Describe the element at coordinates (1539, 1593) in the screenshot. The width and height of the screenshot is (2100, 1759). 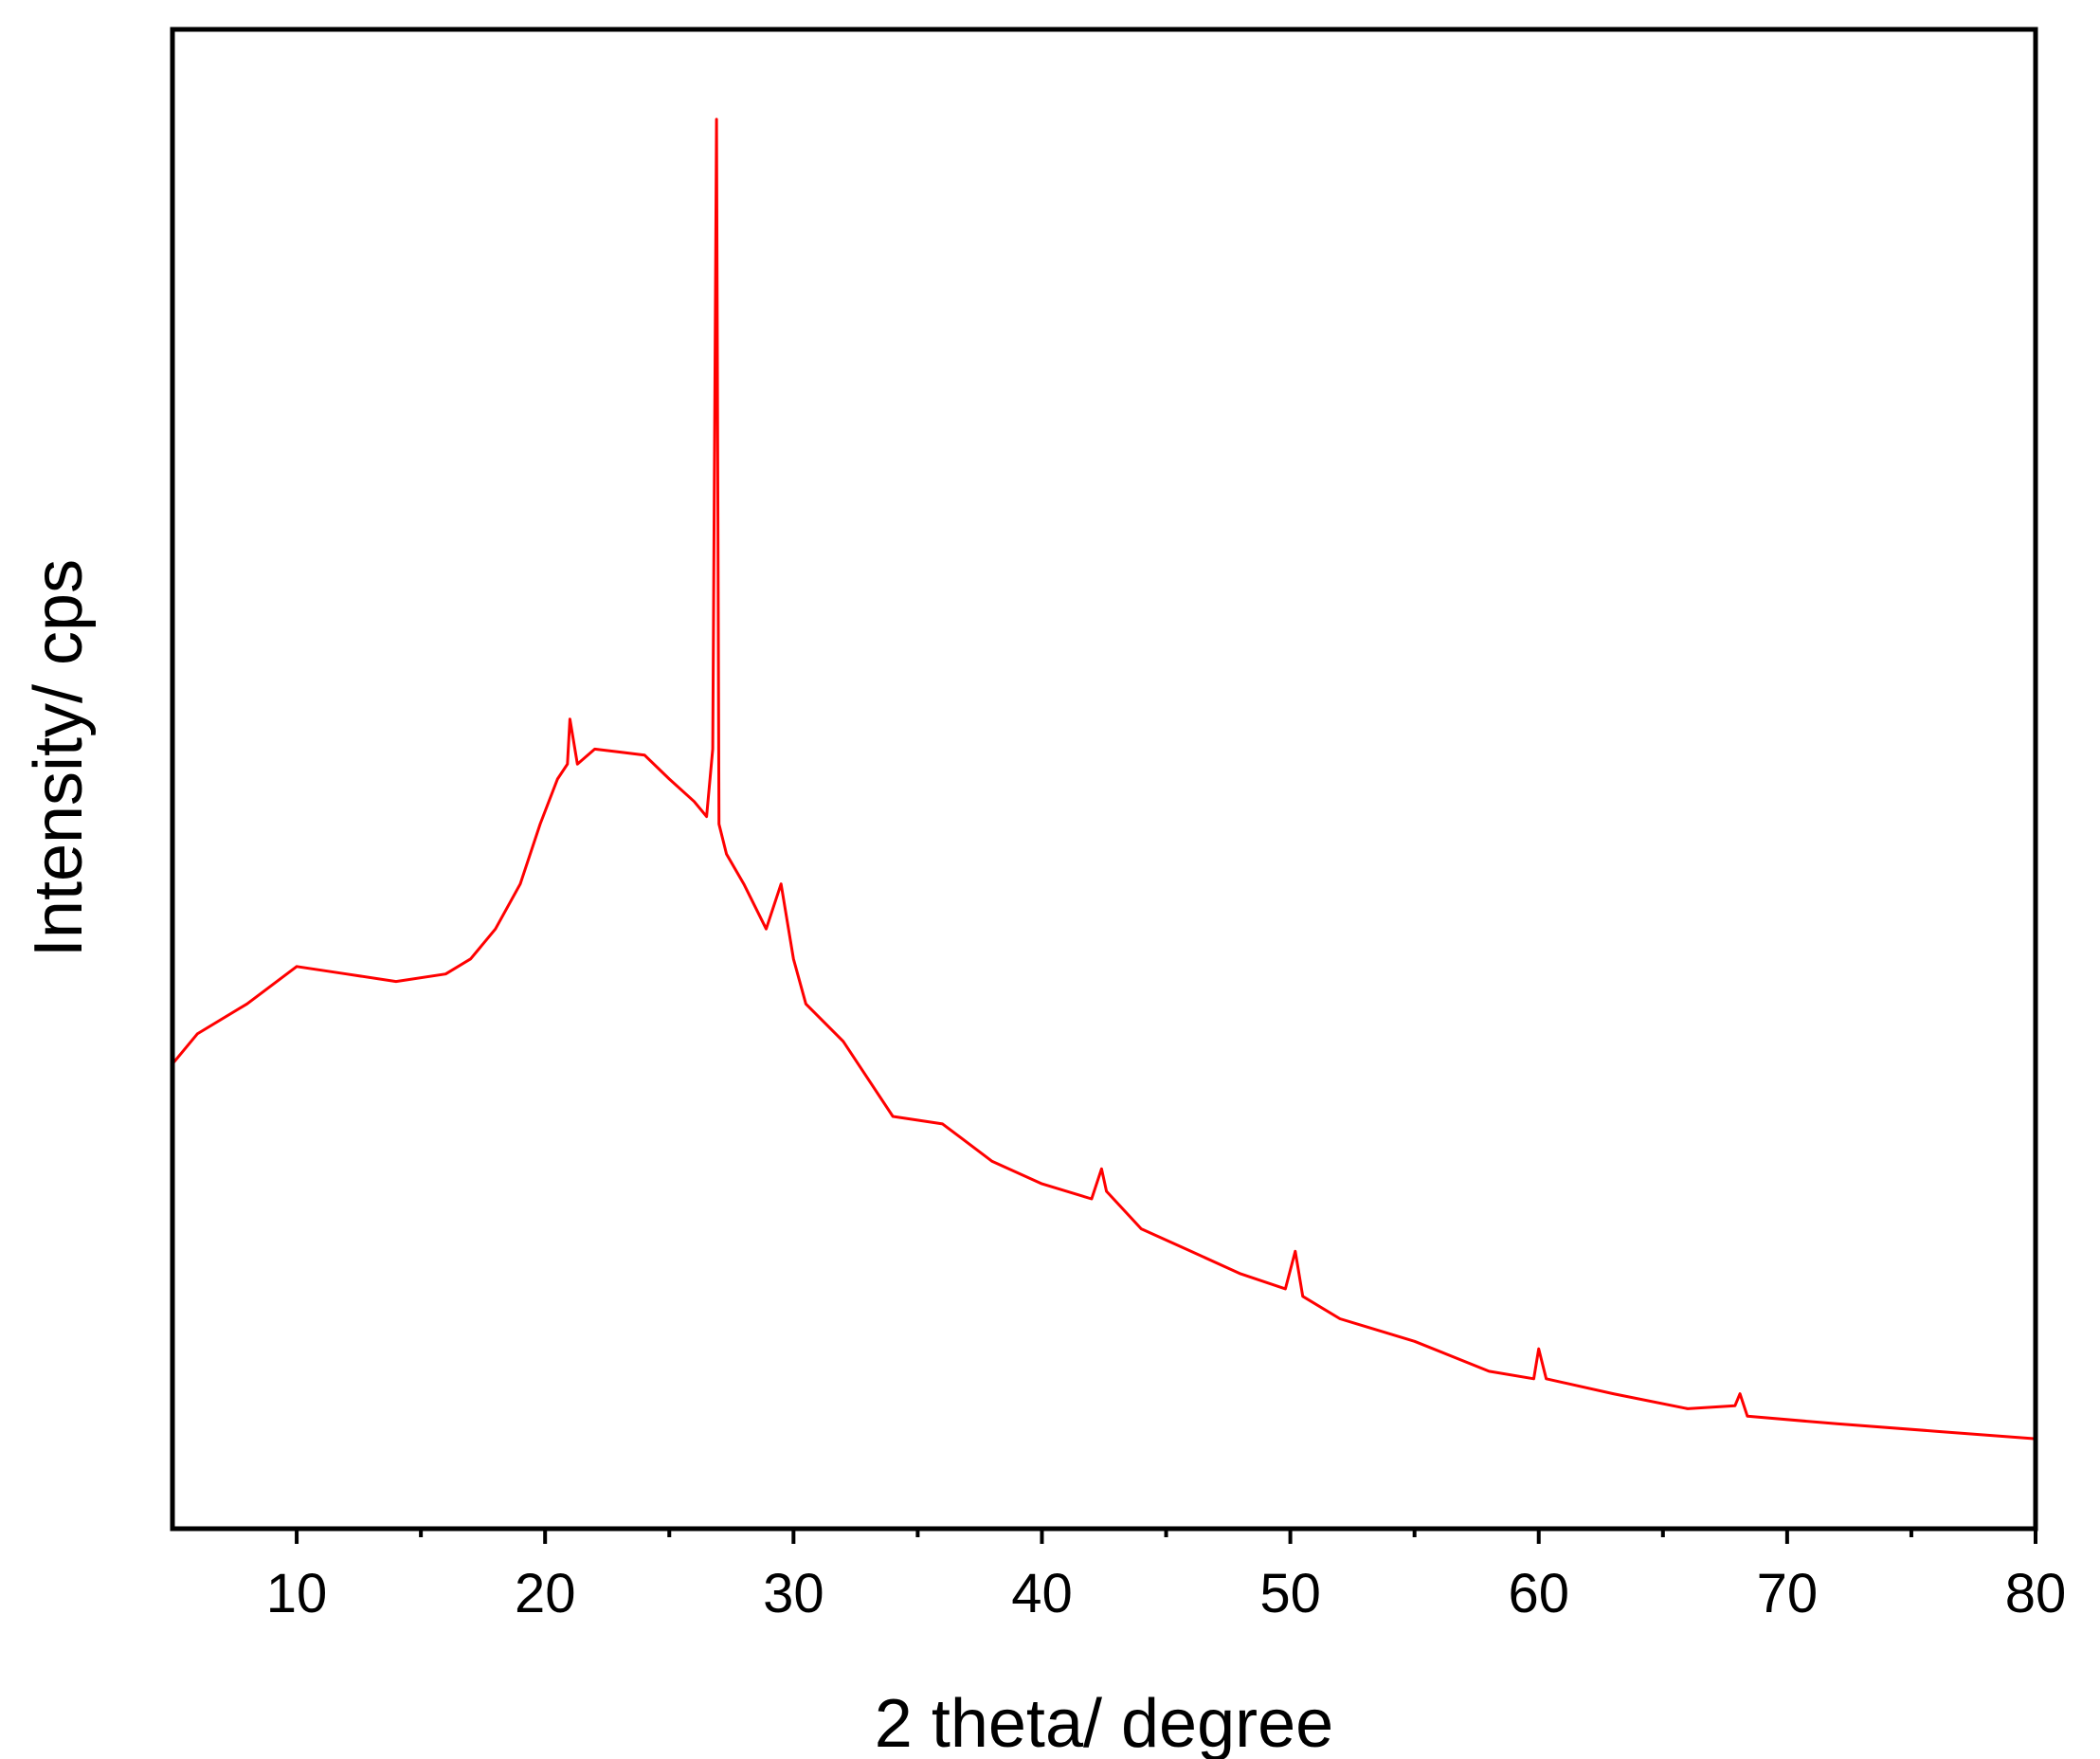
I see `x-tick-label: 60` at that location.